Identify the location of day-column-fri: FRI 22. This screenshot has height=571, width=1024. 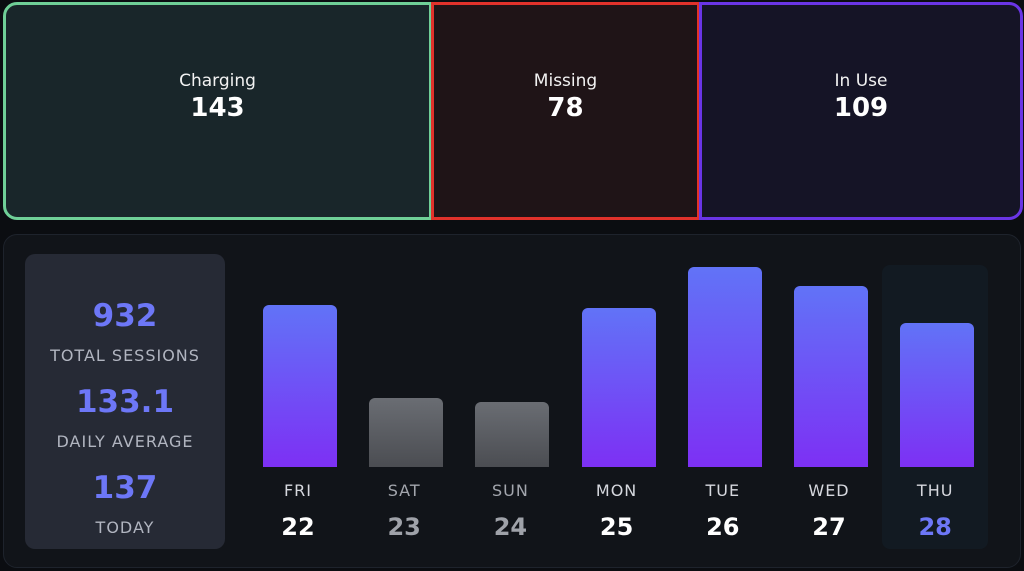
(298, 407).